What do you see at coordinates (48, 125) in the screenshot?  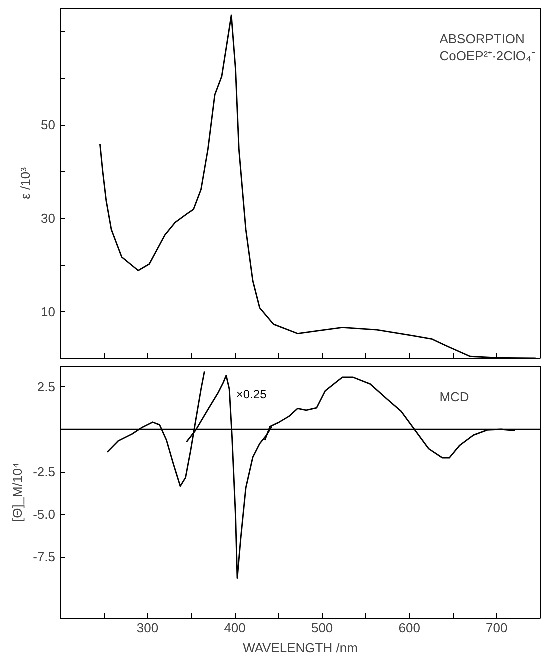 I see `y-tick-label: 50` at bounding box center [48, 125].